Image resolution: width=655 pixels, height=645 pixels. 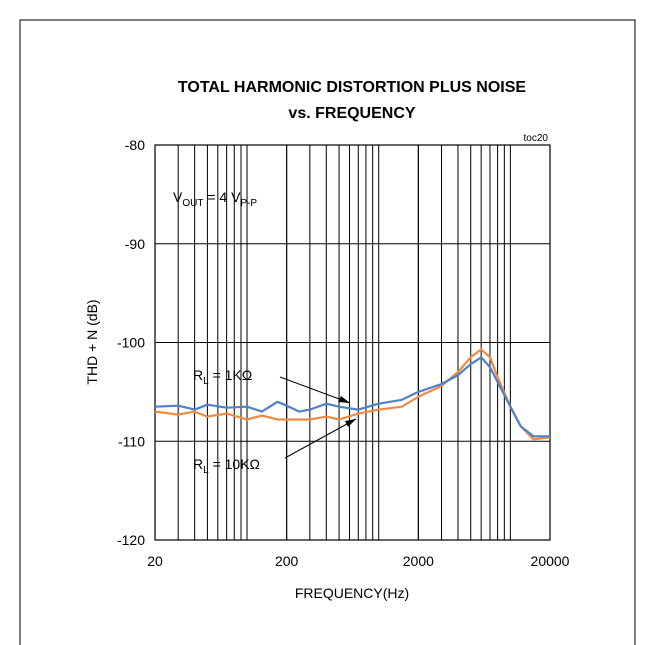 I want to click on annotation-text: = 4 V, so click(x=222, y=197).